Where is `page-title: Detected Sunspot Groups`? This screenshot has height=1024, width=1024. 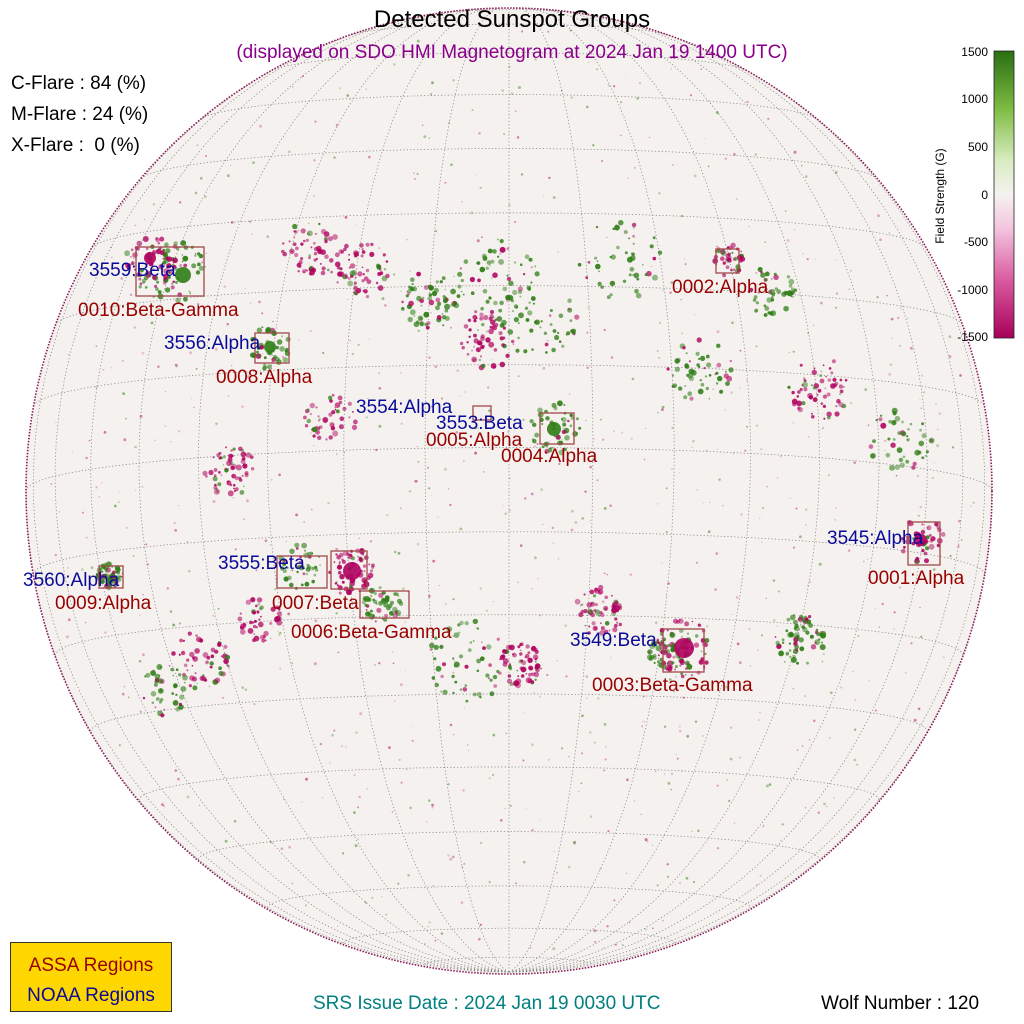 page-title: Detected Sunspot Groups is located at coordinates (512, 19).